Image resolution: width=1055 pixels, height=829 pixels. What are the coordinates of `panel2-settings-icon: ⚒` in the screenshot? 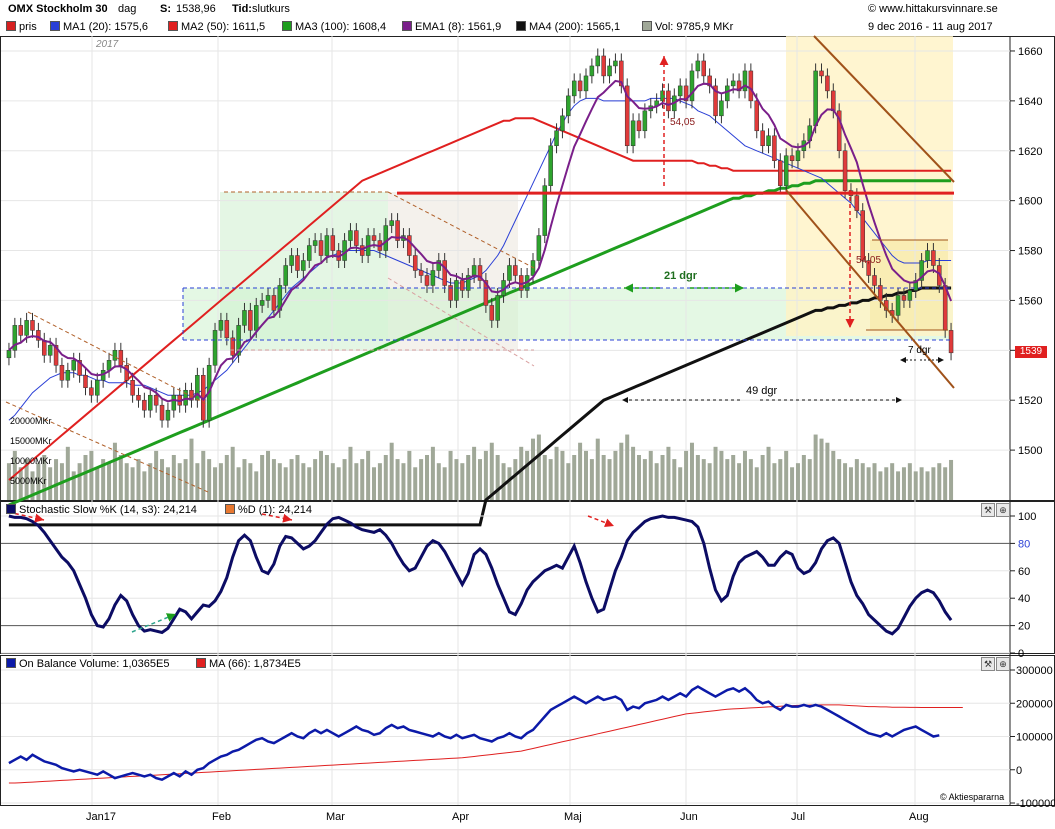 It's located at (988, 510).